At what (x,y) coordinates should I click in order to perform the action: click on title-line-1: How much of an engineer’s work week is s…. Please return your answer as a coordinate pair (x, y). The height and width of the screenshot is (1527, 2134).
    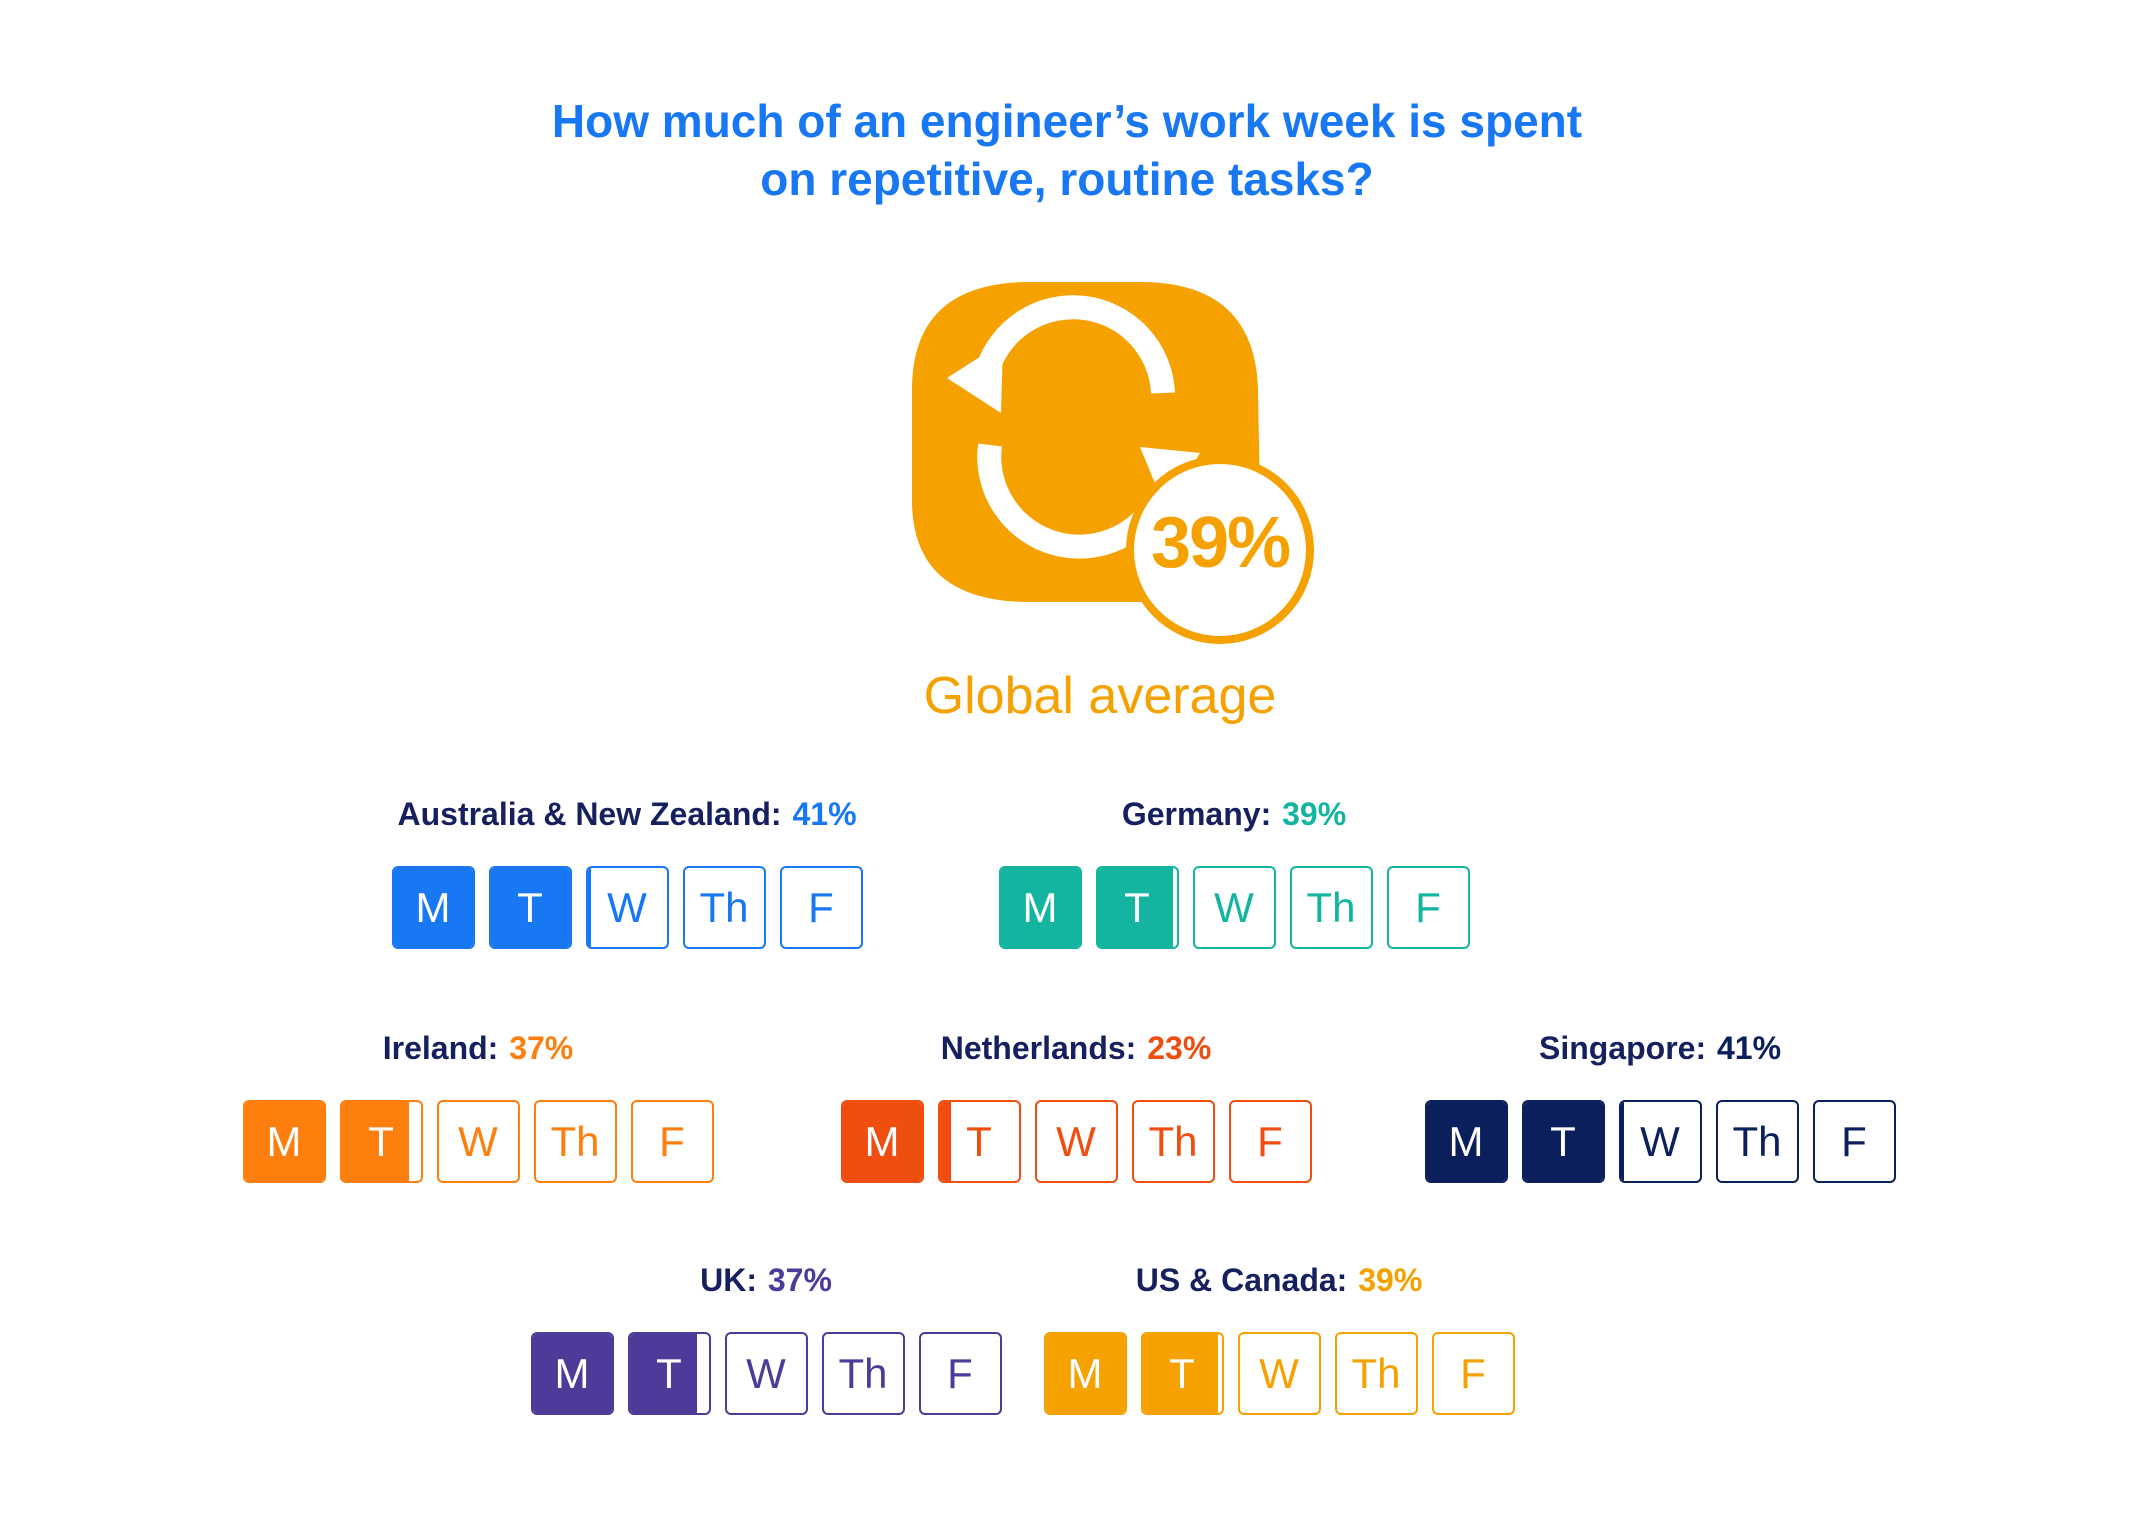
    Looking at the image, I should click on (1067, 121).